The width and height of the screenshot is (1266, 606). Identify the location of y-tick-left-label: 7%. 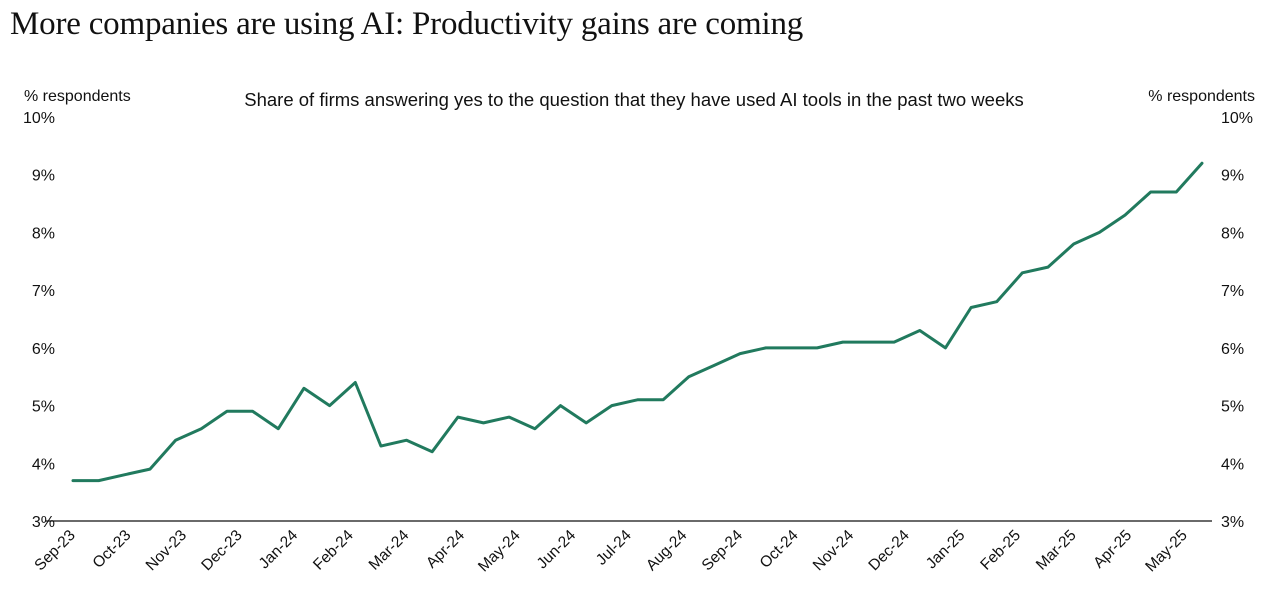
(43, 291).